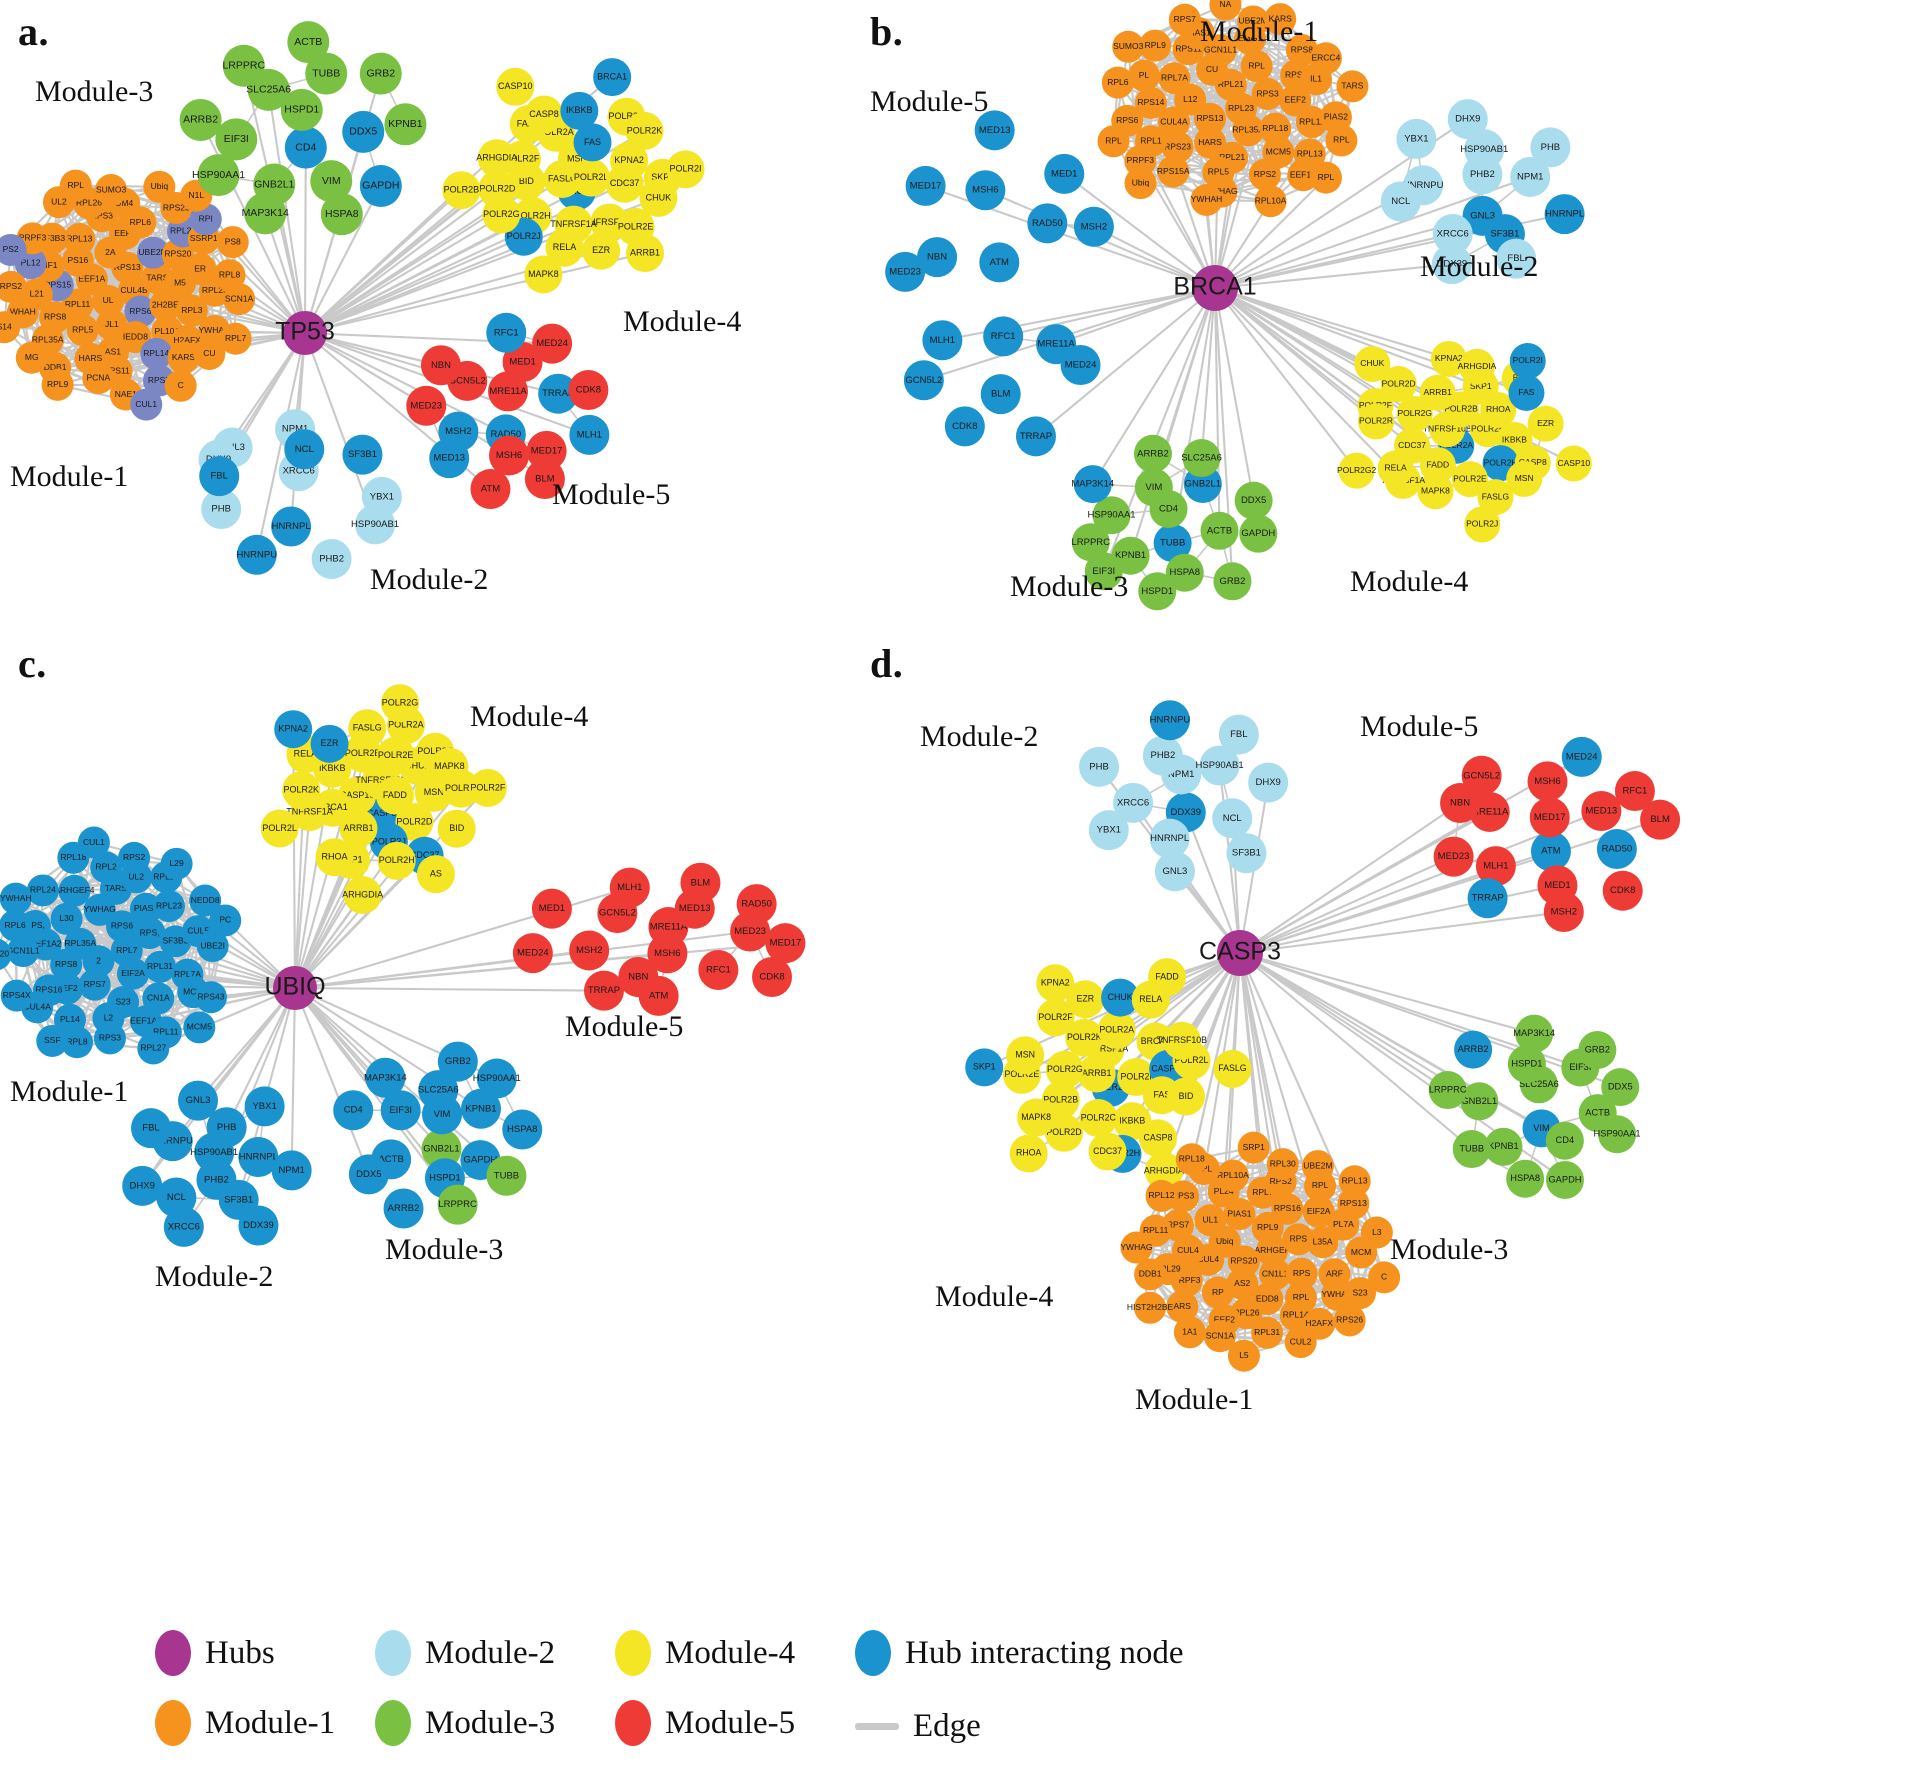  What do you see at coordinates (199, 1027) in the screenshot?
I see `network-node: MCM5` at bounding box center [199, 1027].